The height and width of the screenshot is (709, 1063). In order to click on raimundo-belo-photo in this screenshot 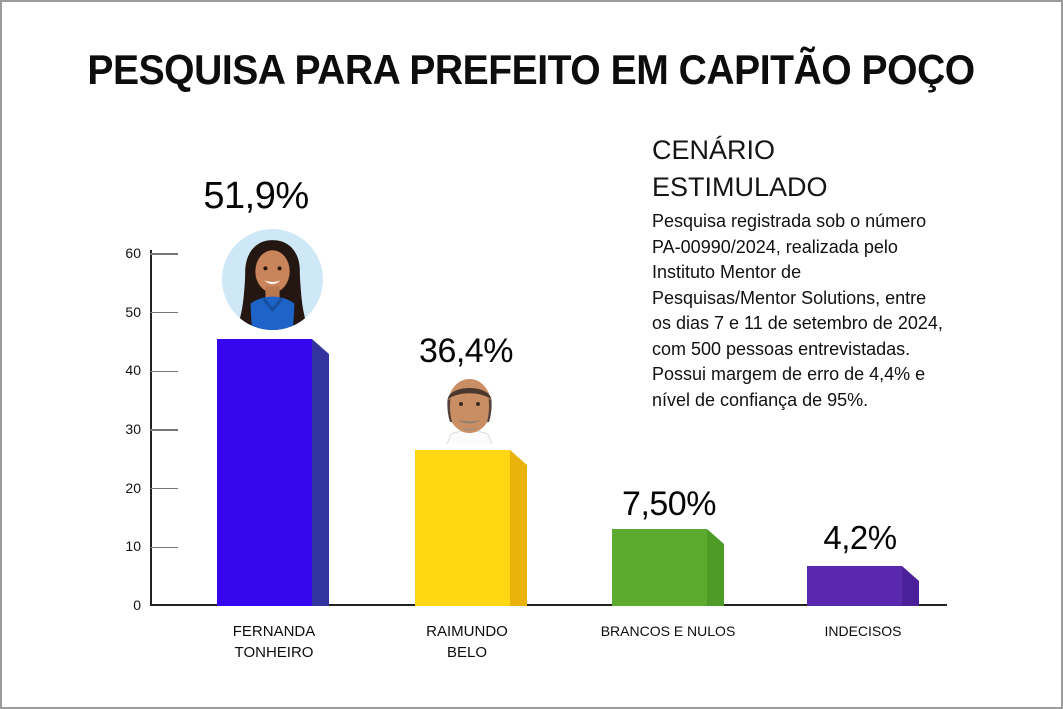, I will do `click(469, 411)`.